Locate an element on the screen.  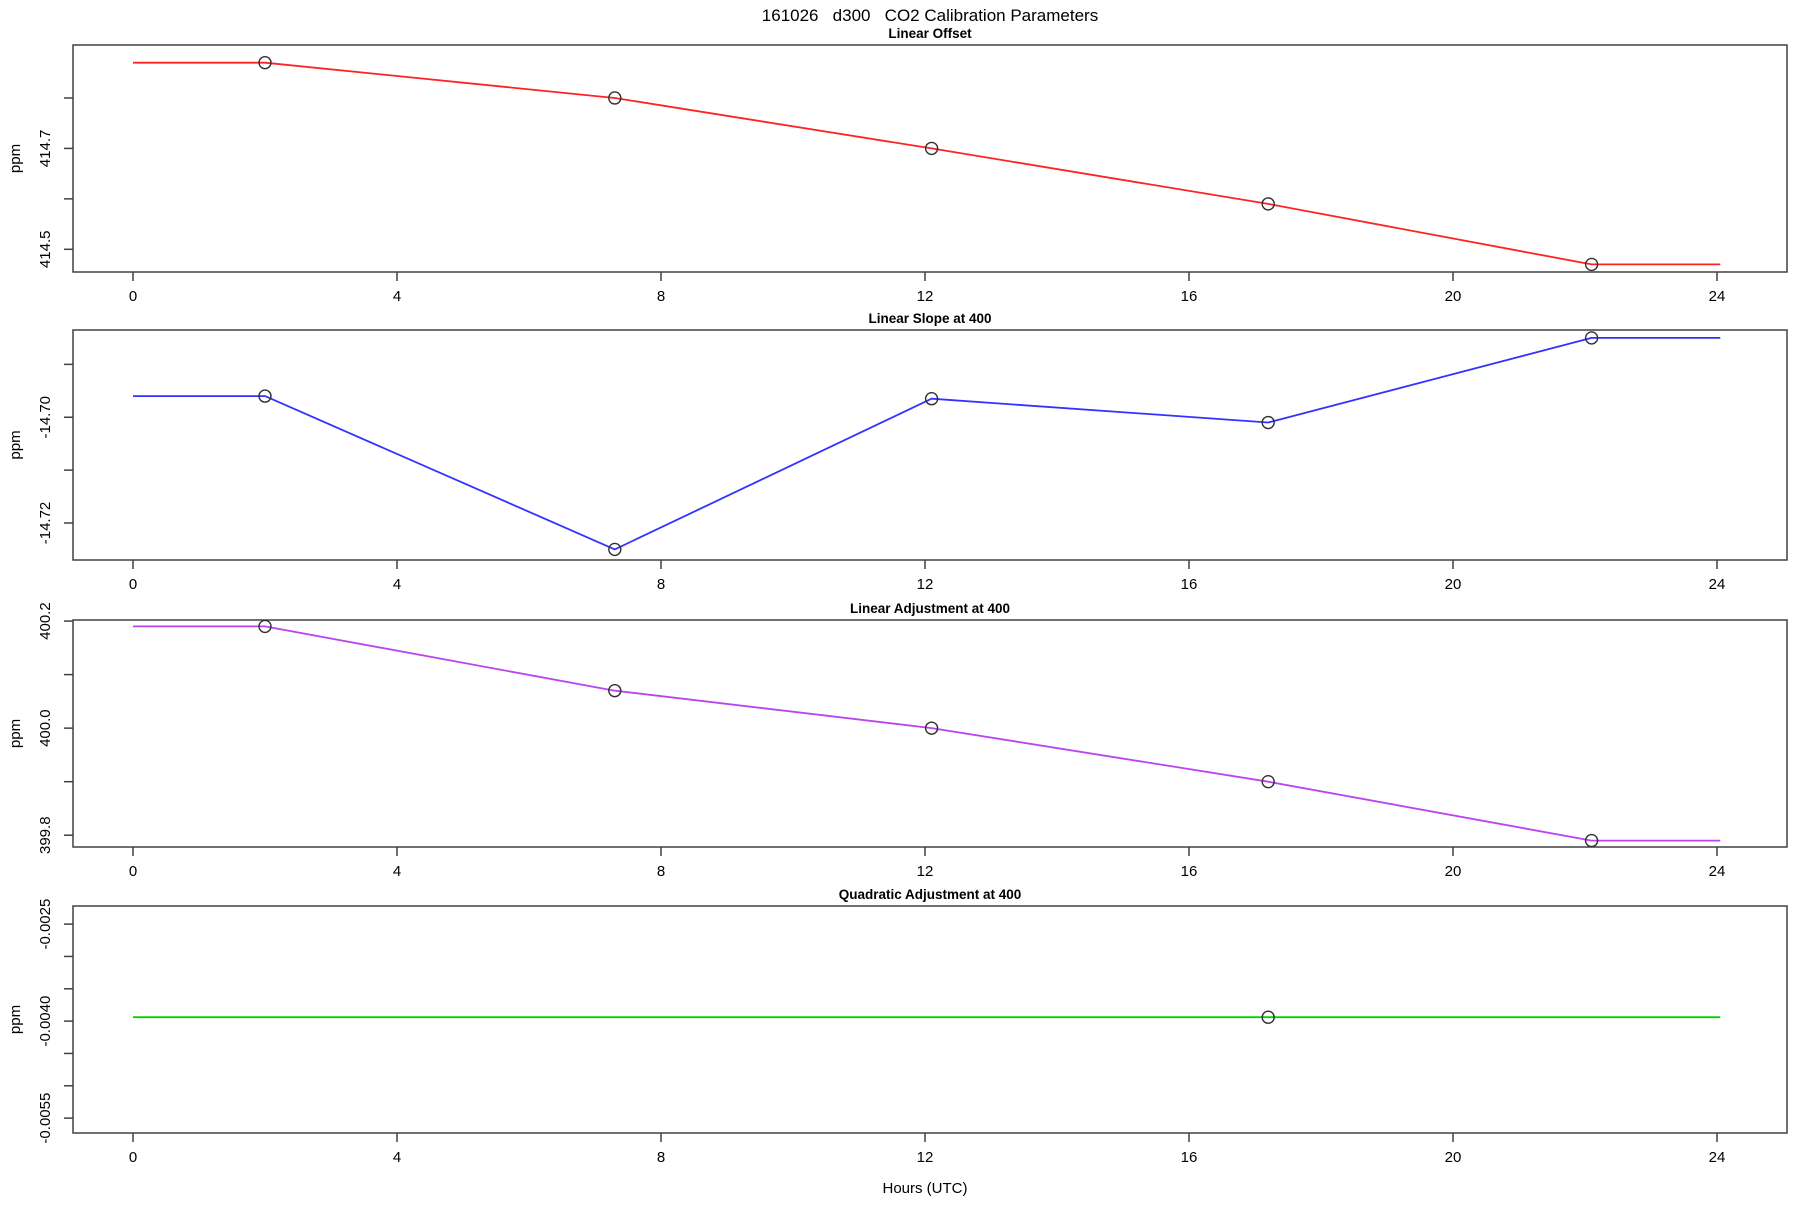
x-axis-title: Hours (UTC) is located at coordinates (925, 1188).